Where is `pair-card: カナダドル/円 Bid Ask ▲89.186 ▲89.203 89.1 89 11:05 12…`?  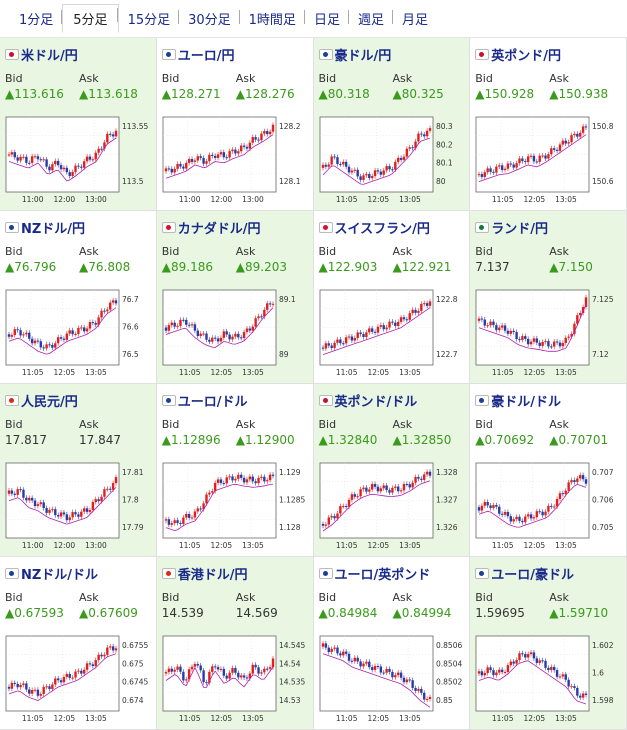
pair-card: カナダドル/円 Bid Ask ▲89.186 ▲89.203 89.1 89 11:05 12… is located at coordinates (235, 297).